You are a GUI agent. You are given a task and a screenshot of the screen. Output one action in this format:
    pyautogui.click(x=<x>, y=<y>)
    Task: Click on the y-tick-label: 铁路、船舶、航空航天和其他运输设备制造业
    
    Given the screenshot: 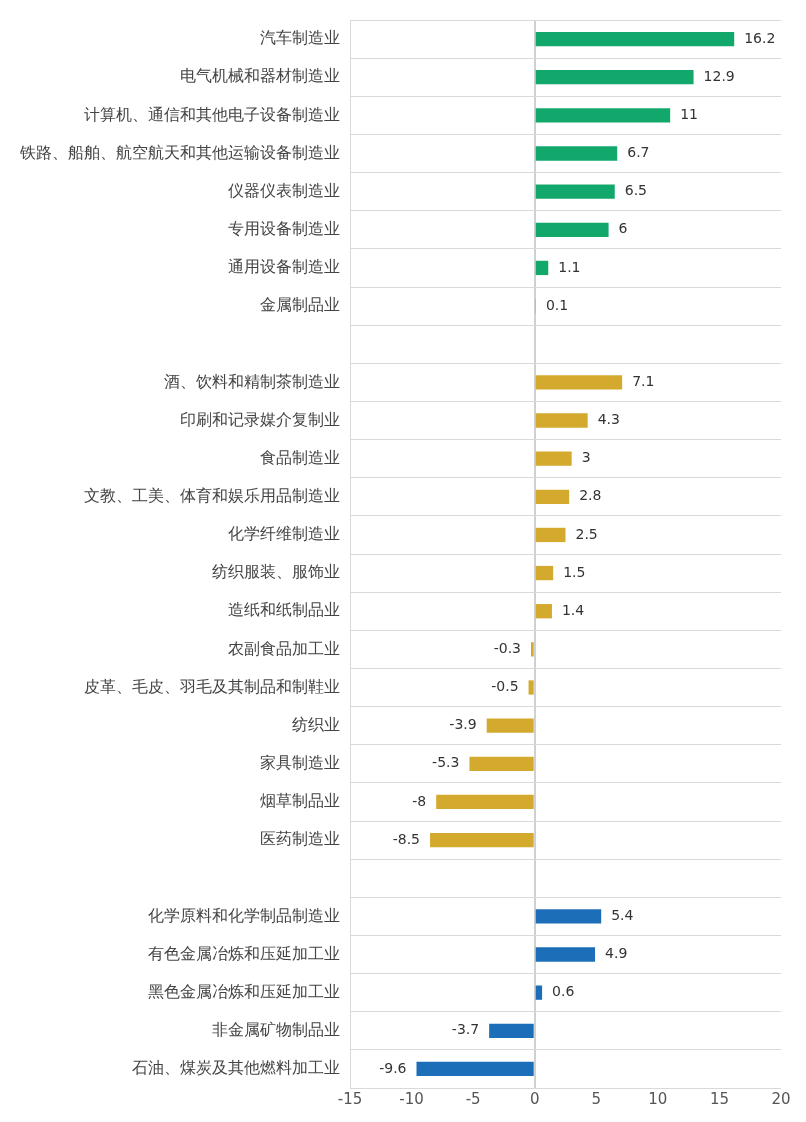 What is the action you would take?
    pyautogui.click(x=179, y=152)
    